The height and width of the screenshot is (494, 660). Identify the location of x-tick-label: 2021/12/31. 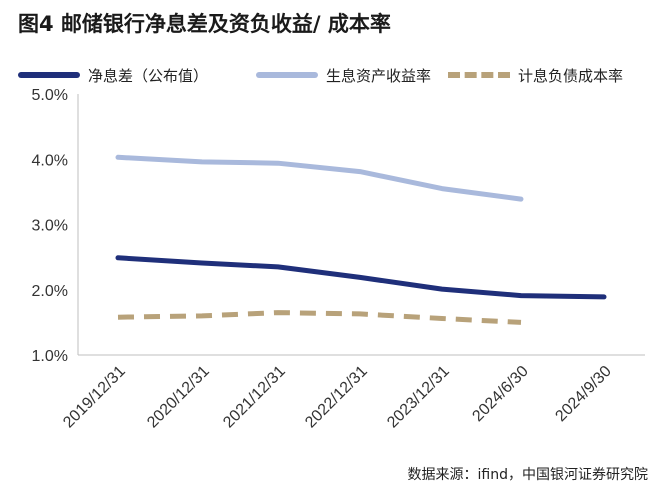
(254, 397).